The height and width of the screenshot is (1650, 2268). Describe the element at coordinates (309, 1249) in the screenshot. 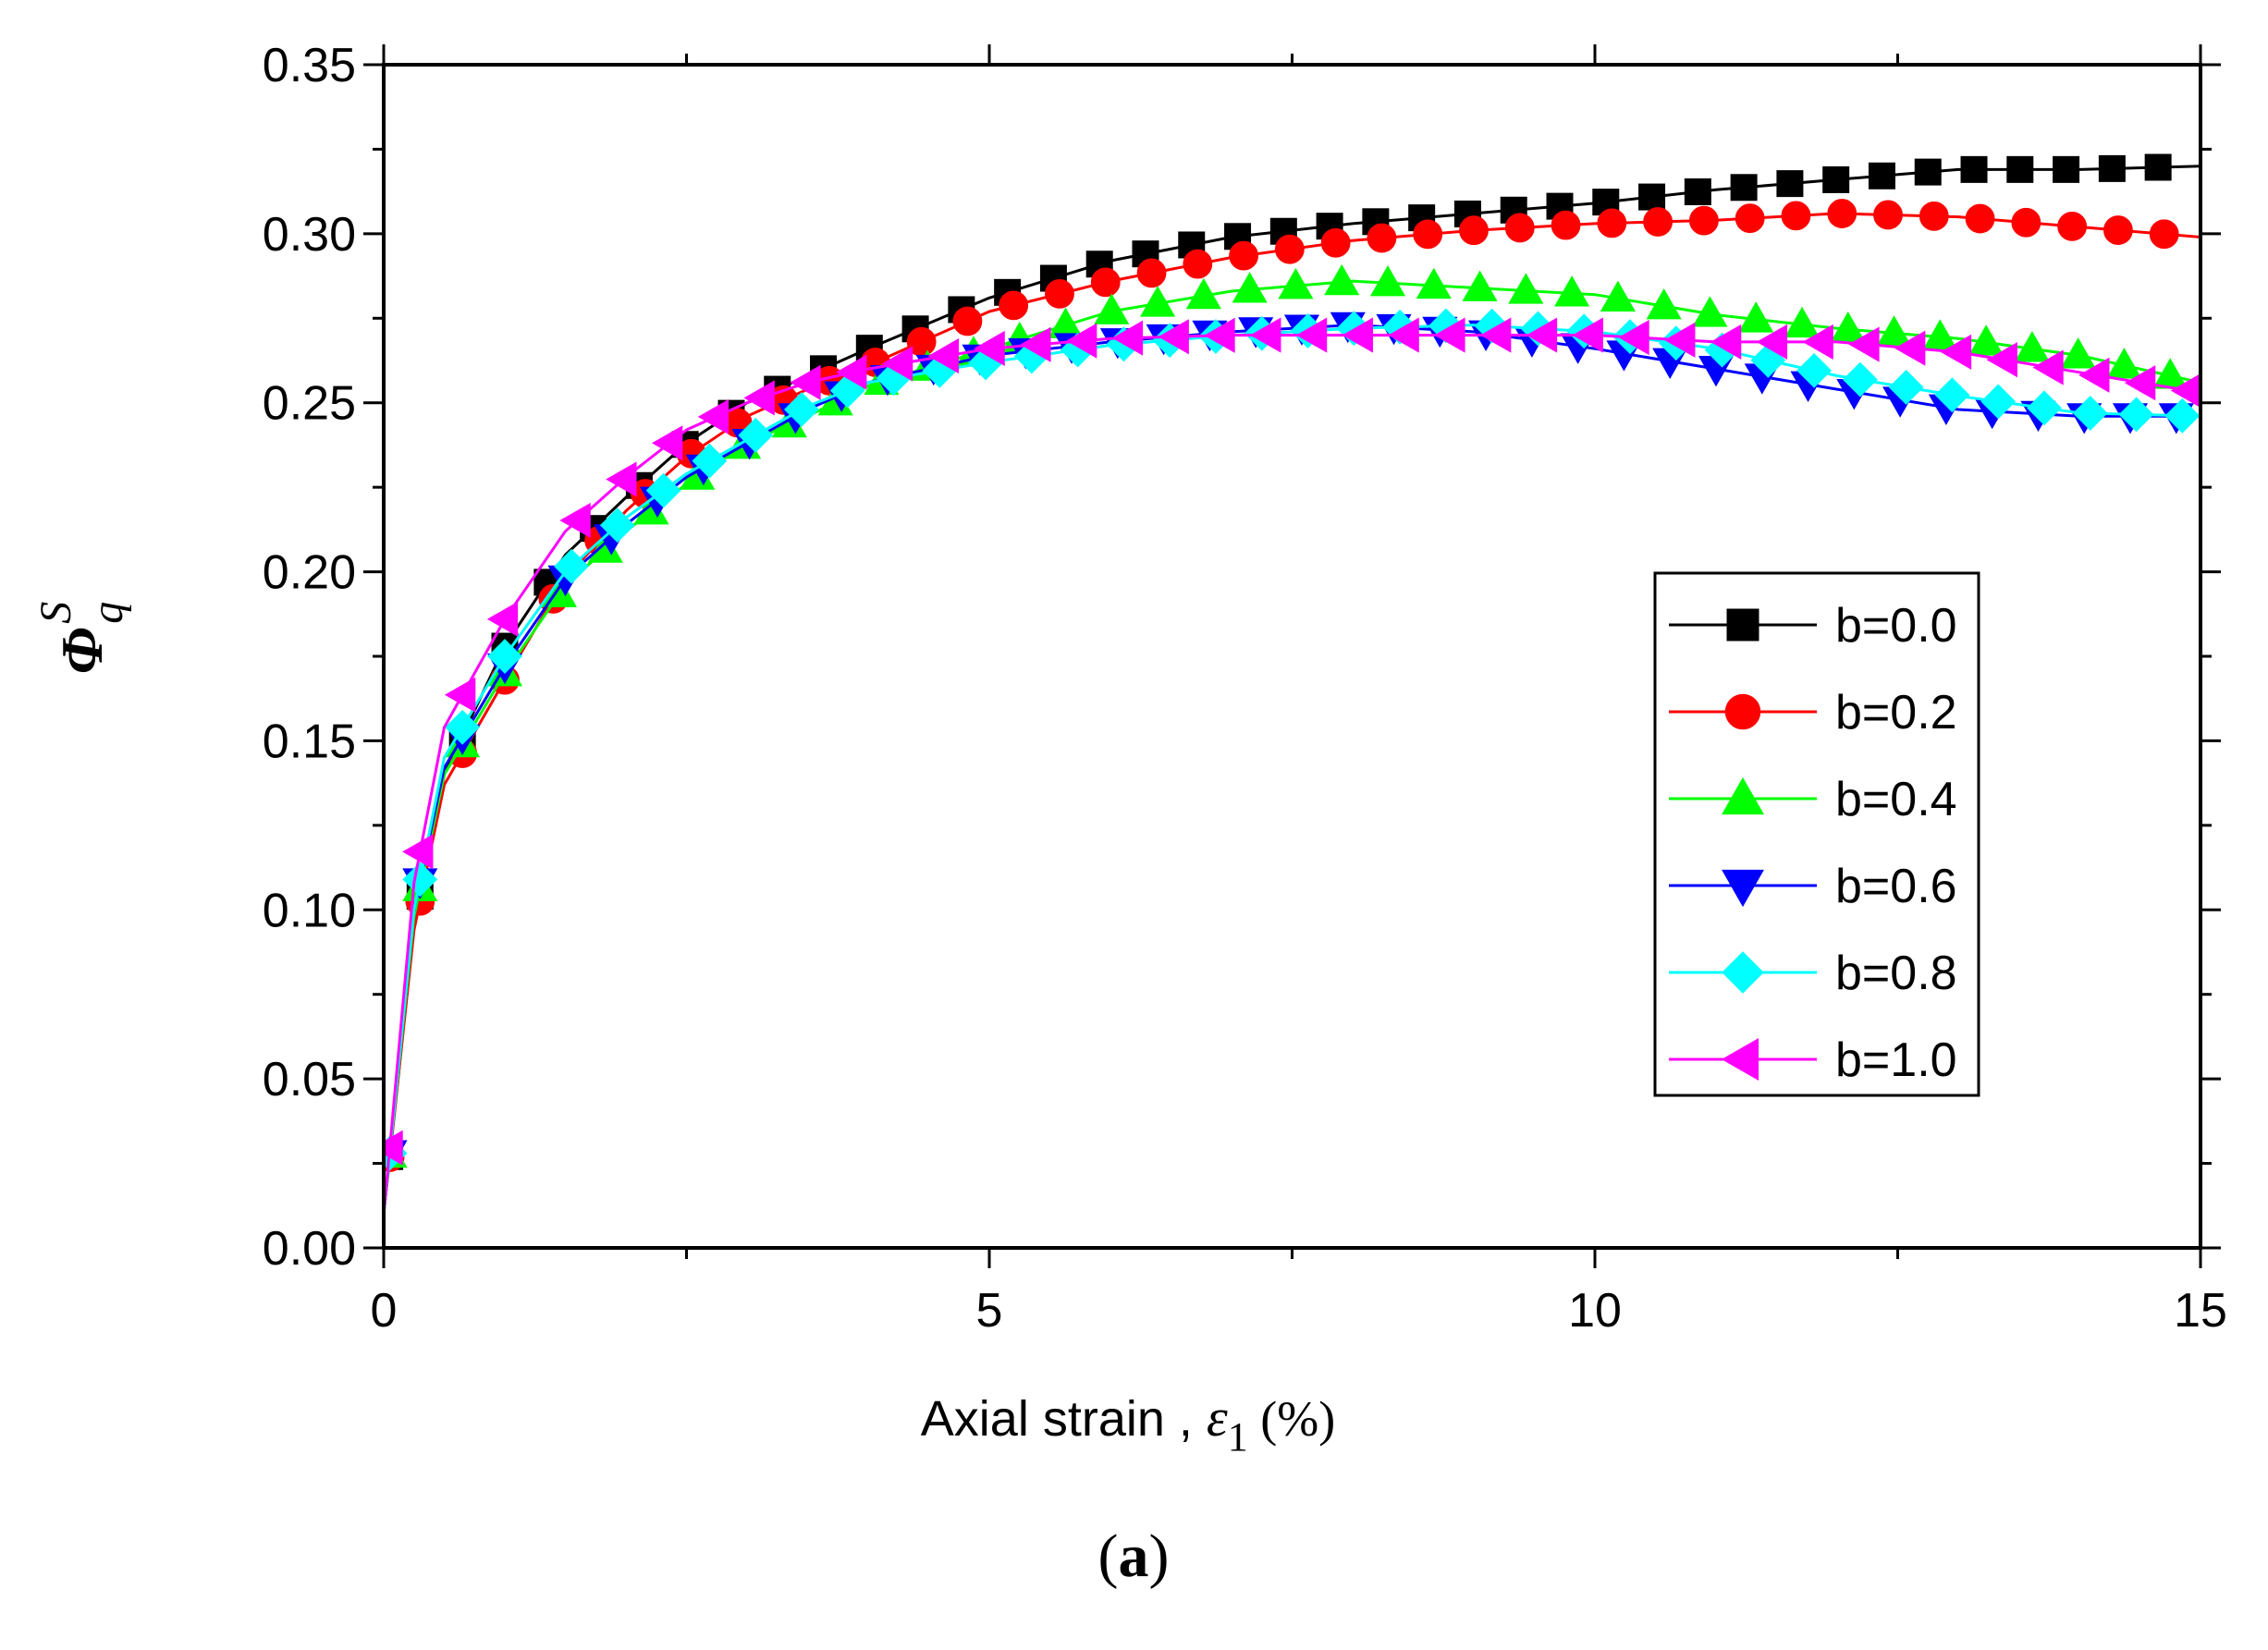

I see `y-tick-label: 0.00` at that location.